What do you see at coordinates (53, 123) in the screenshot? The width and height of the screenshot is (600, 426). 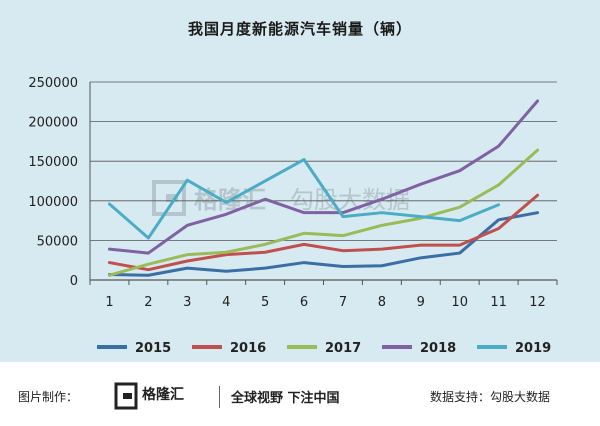 I see `y-tick-label: 200000` at bounding box center [53, 123].